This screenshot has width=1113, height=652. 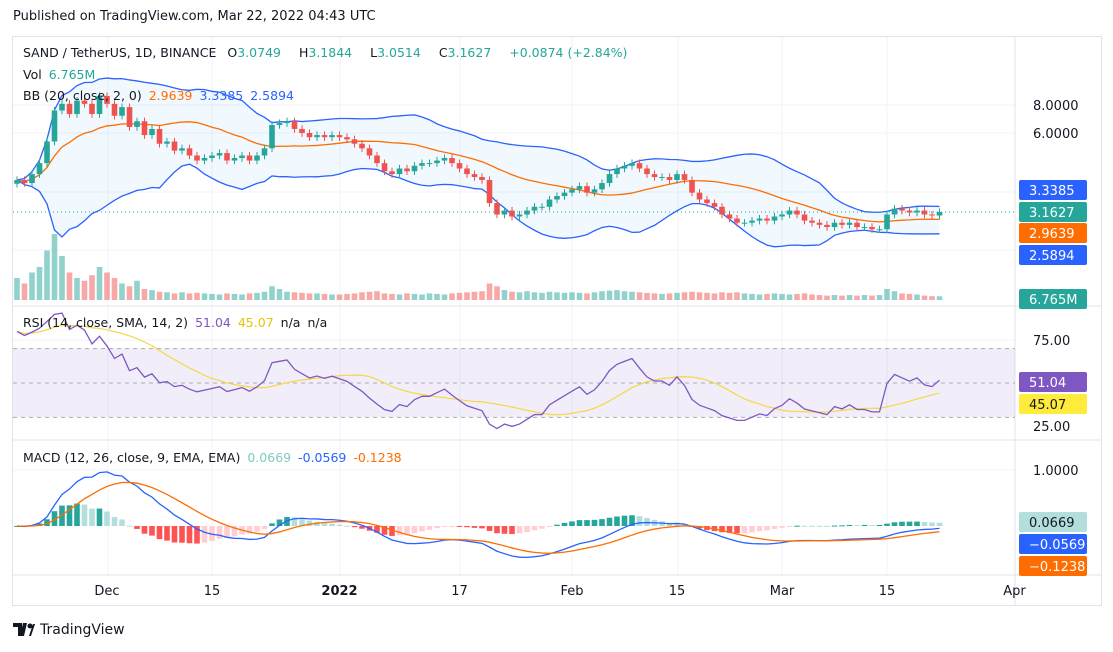 What do you see at coordinates (1053, 300) in the screenshot?
I see `price-badge-label: 6.765M` at bounding box center [1053, 300].